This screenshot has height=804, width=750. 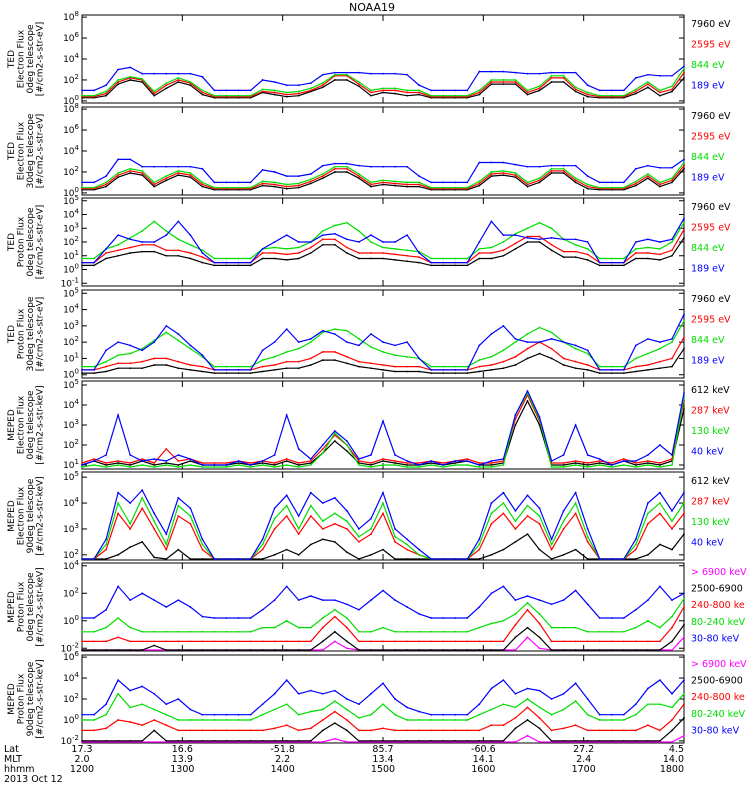 I want to click on orbit-cell-lat: 17.3, so click(x=81, y=749).